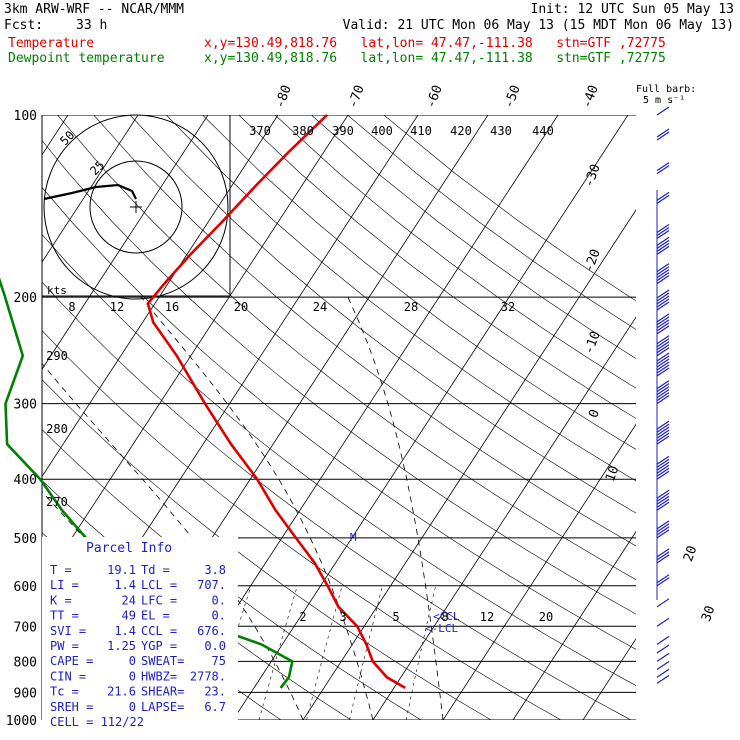 The width and height of the screenshot is (740, 740). Describe the element at coordinates (21, 721) in the screenshot. I see `pressure-label: 1000` at that location.